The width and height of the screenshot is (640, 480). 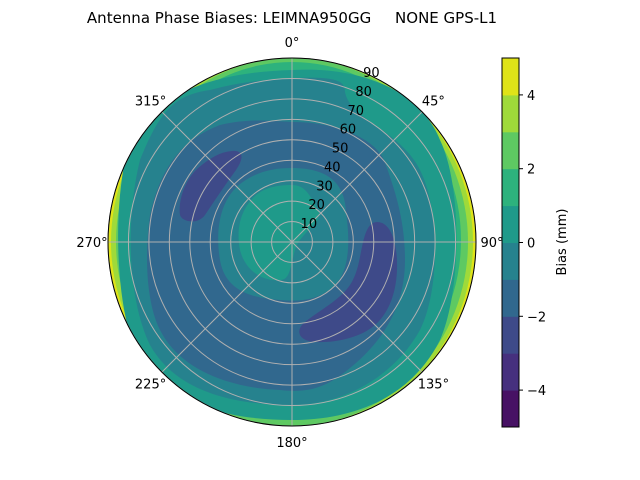 I want to click on angular-tick-label: 180°, so click(x=291, y=443).